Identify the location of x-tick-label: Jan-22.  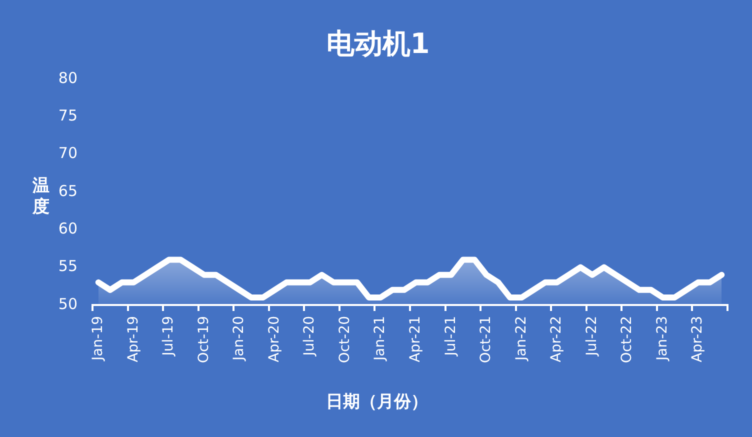
(521, 339).